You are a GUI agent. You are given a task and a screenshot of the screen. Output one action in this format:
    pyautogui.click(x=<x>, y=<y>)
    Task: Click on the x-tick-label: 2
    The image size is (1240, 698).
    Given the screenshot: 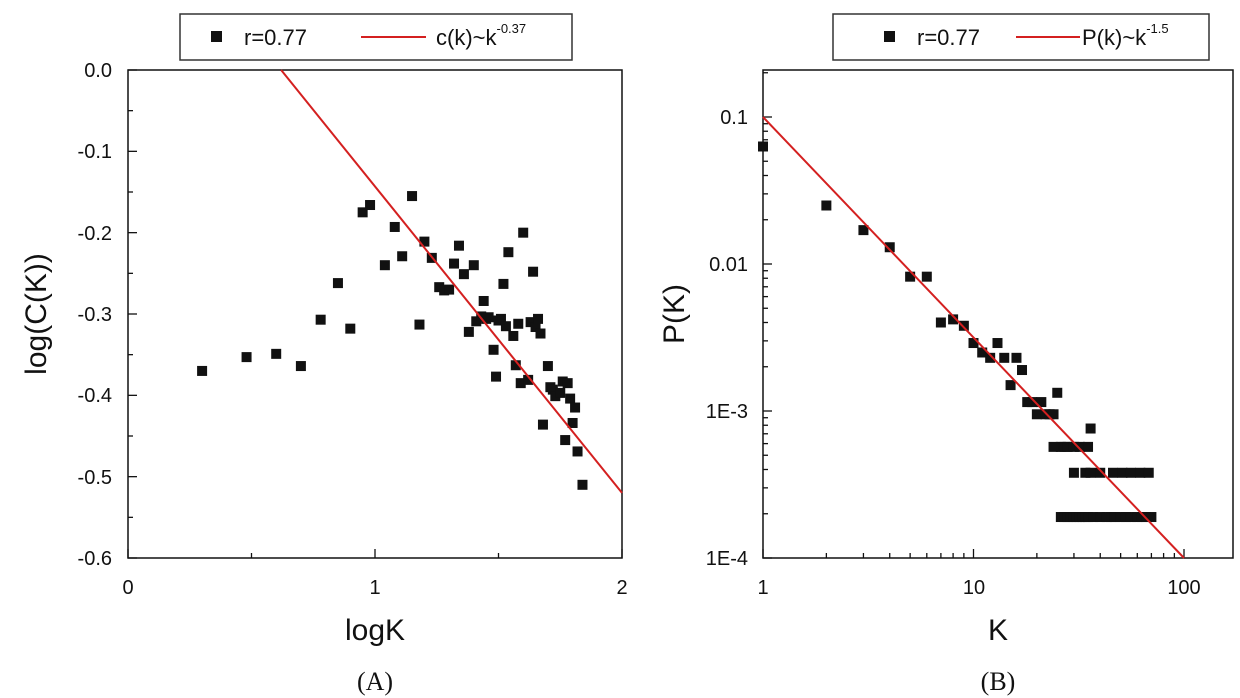 What is the action you would take?
    pyautogui.click(x=621, y=588)
    